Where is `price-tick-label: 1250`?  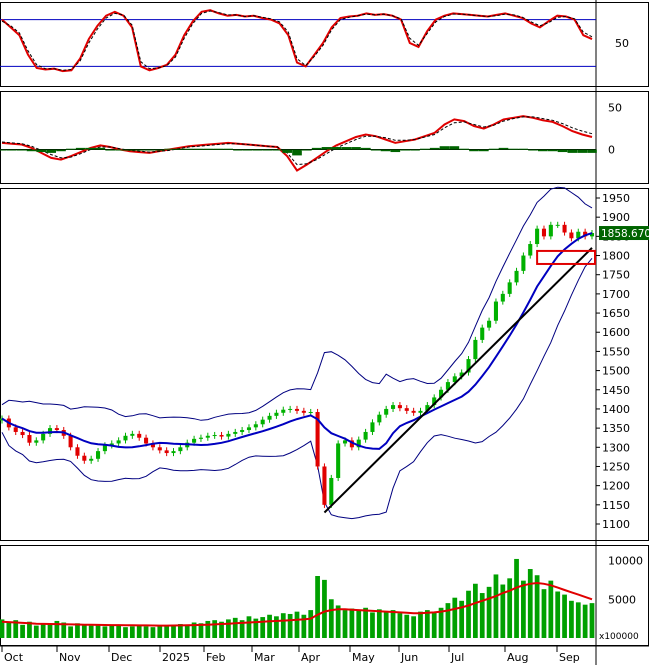 price-tick-label: 1250 is located at coordinates (616, 466).